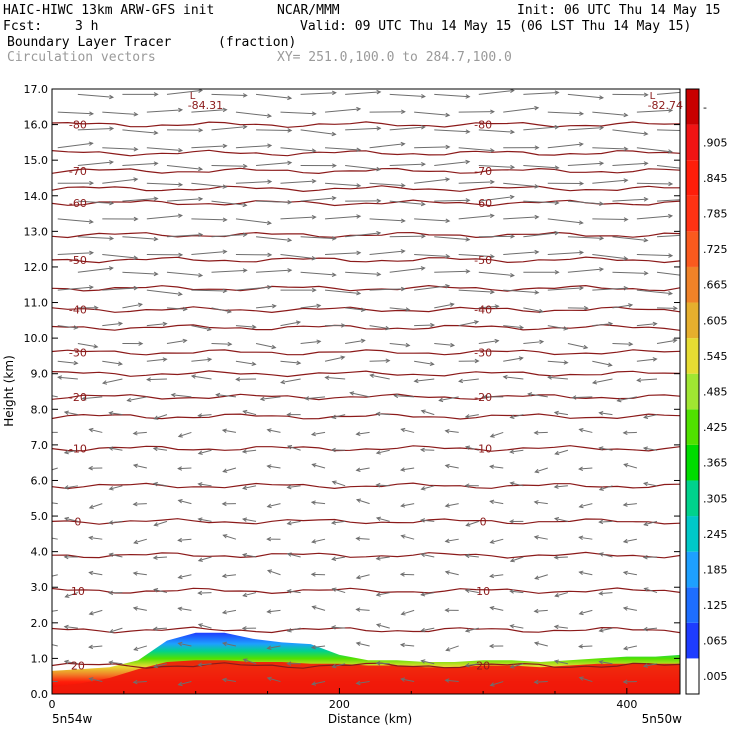 The width and height of the screenshot is (740, 740). I want to click on x-tick-label: 0, so click(52, 704).